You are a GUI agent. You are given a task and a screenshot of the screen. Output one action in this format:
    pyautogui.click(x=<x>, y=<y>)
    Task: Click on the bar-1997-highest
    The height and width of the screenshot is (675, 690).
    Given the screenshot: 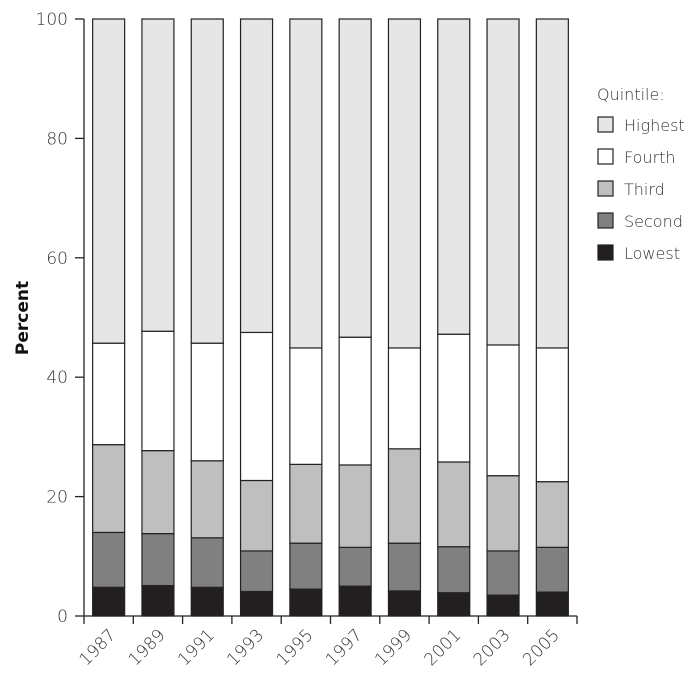 What is the action you would take?
    pyautogui.click(x=355, y=178)
    